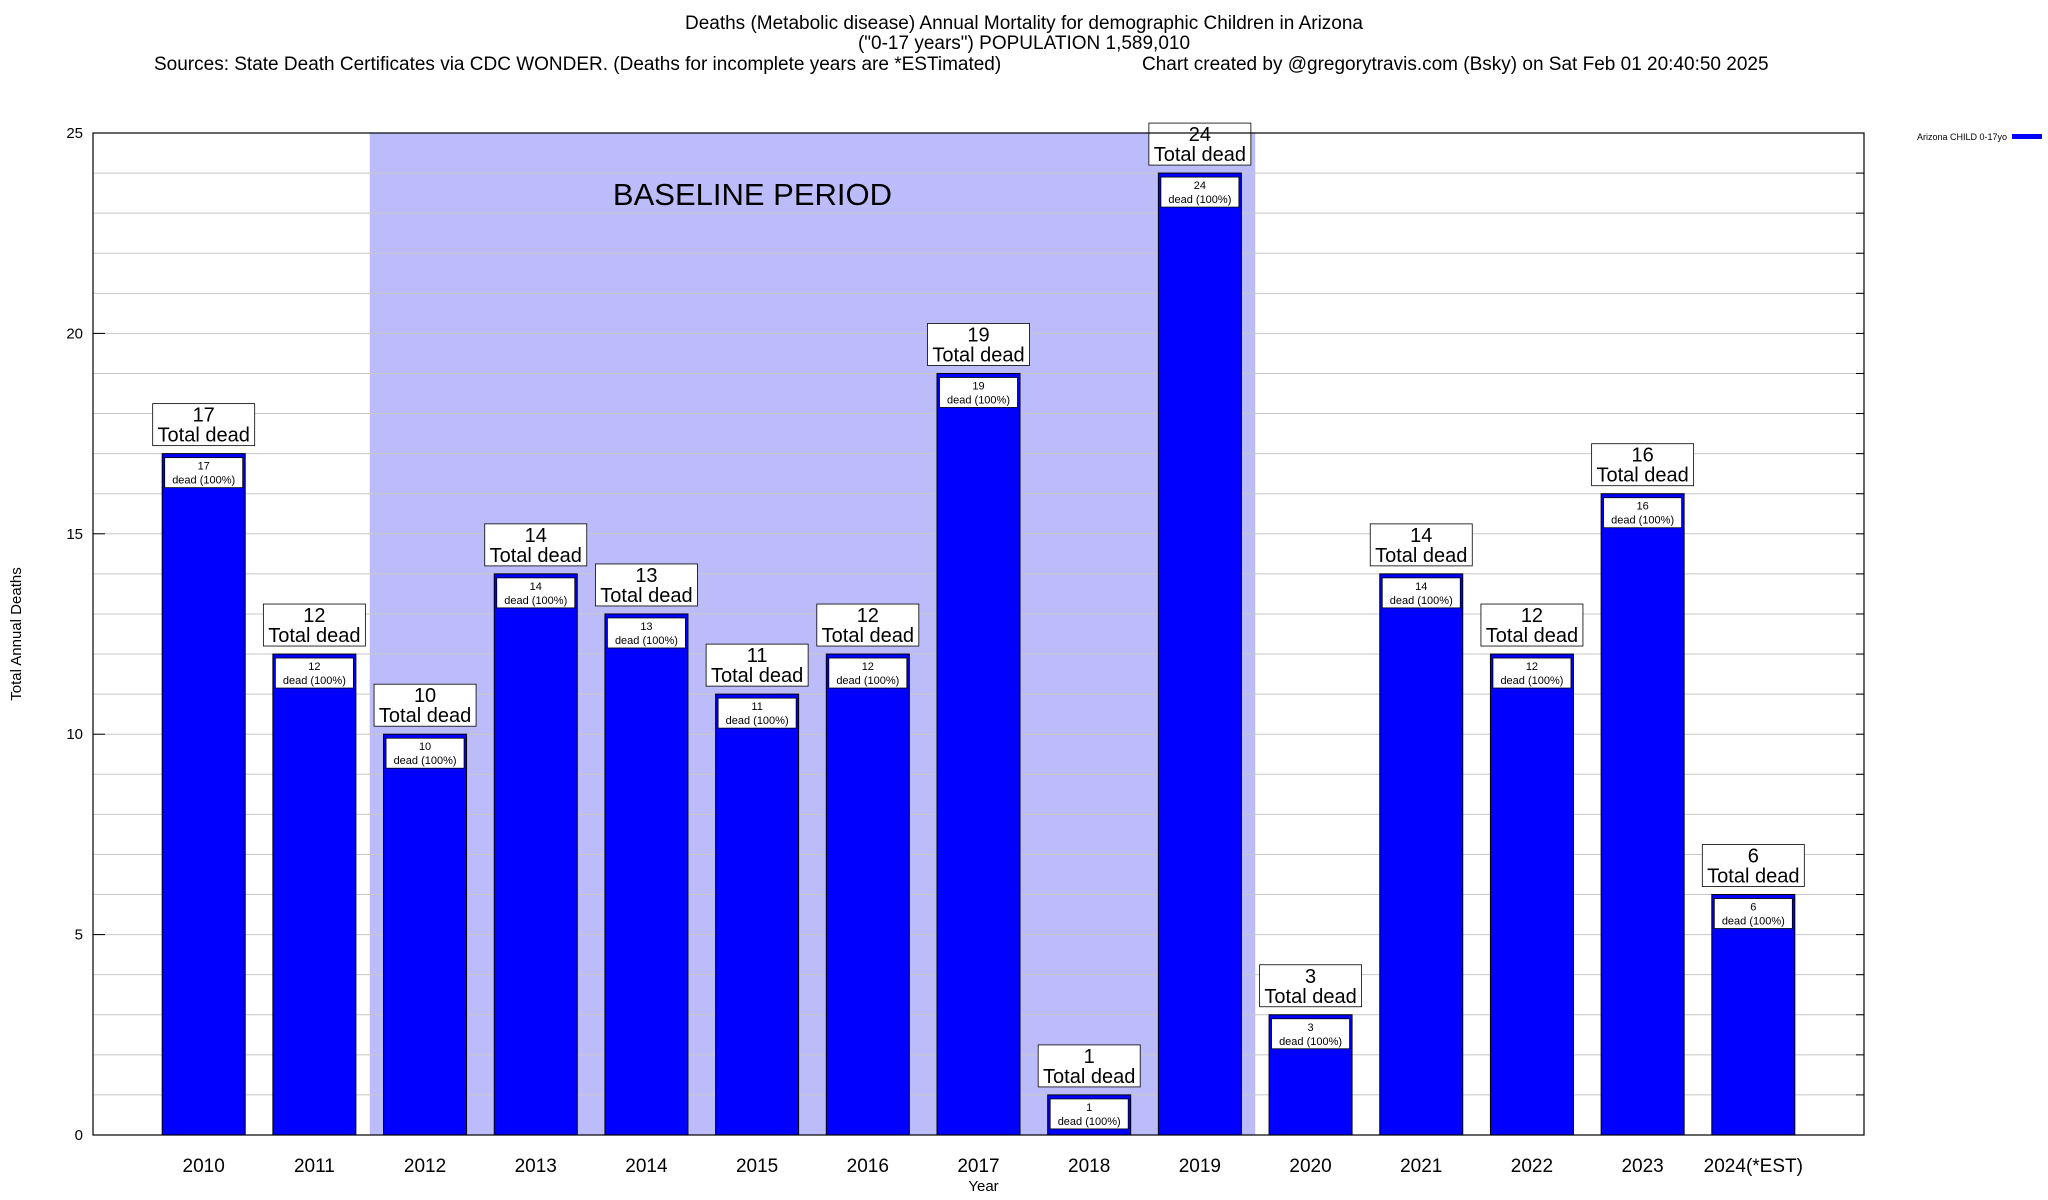  What do you see at coordinates (425, 747) in the screenshot?
I see `bar-inner-value-label: 10` at bounding box center [425, 747].